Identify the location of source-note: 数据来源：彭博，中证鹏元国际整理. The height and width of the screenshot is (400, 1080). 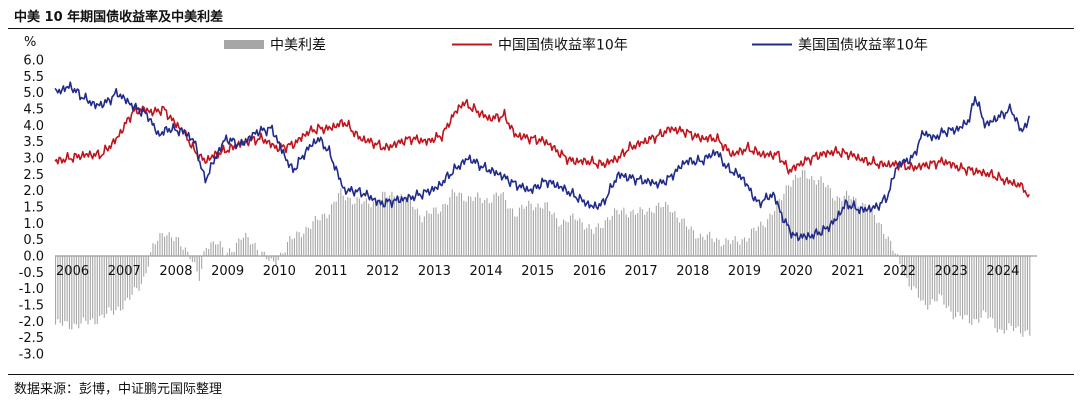
(118, 389).